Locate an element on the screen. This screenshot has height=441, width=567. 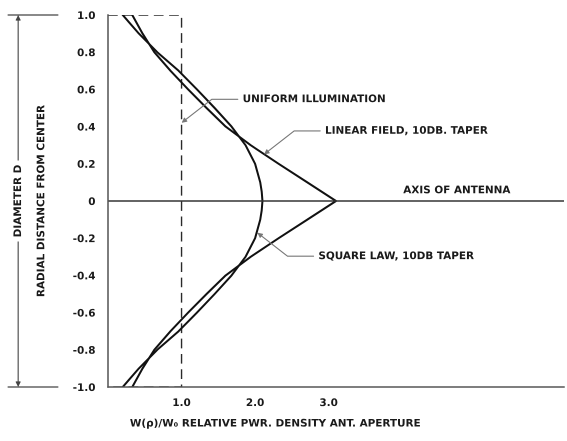
y-tick-label: 0.4 is located at coordinates (87, 126).